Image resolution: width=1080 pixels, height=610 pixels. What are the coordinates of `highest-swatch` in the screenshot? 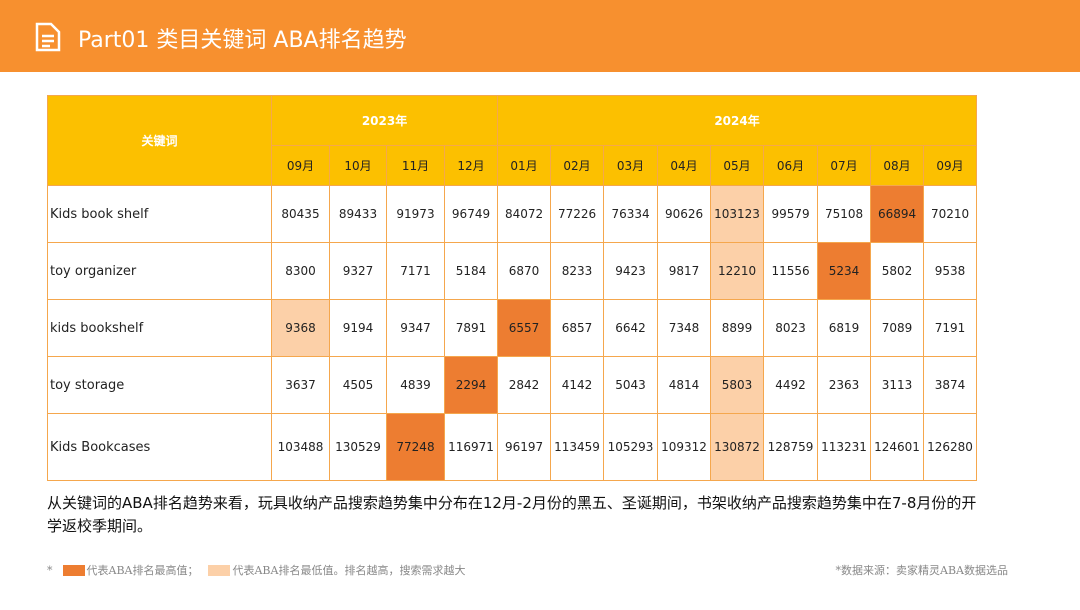 It's located at (73, 570).